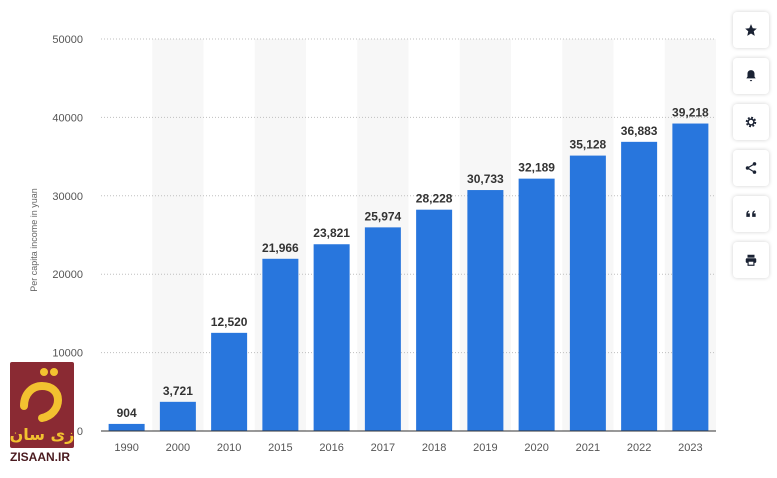 The width and height of the screenshot is (777, 478). What do you see at coordinates (383, 448) in the screenshot?
I see `x-tick-label: 2017` at bounding box center [383, 448].